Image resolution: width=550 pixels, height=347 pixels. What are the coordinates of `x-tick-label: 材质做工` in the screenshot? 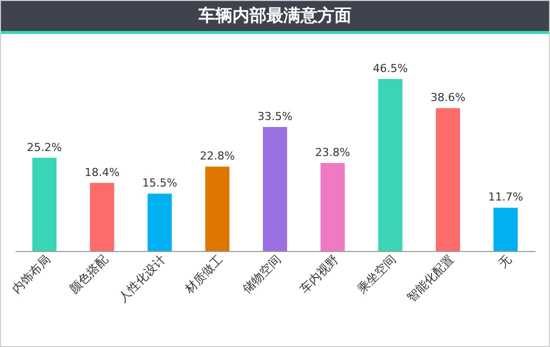 It's located at (203, 274).